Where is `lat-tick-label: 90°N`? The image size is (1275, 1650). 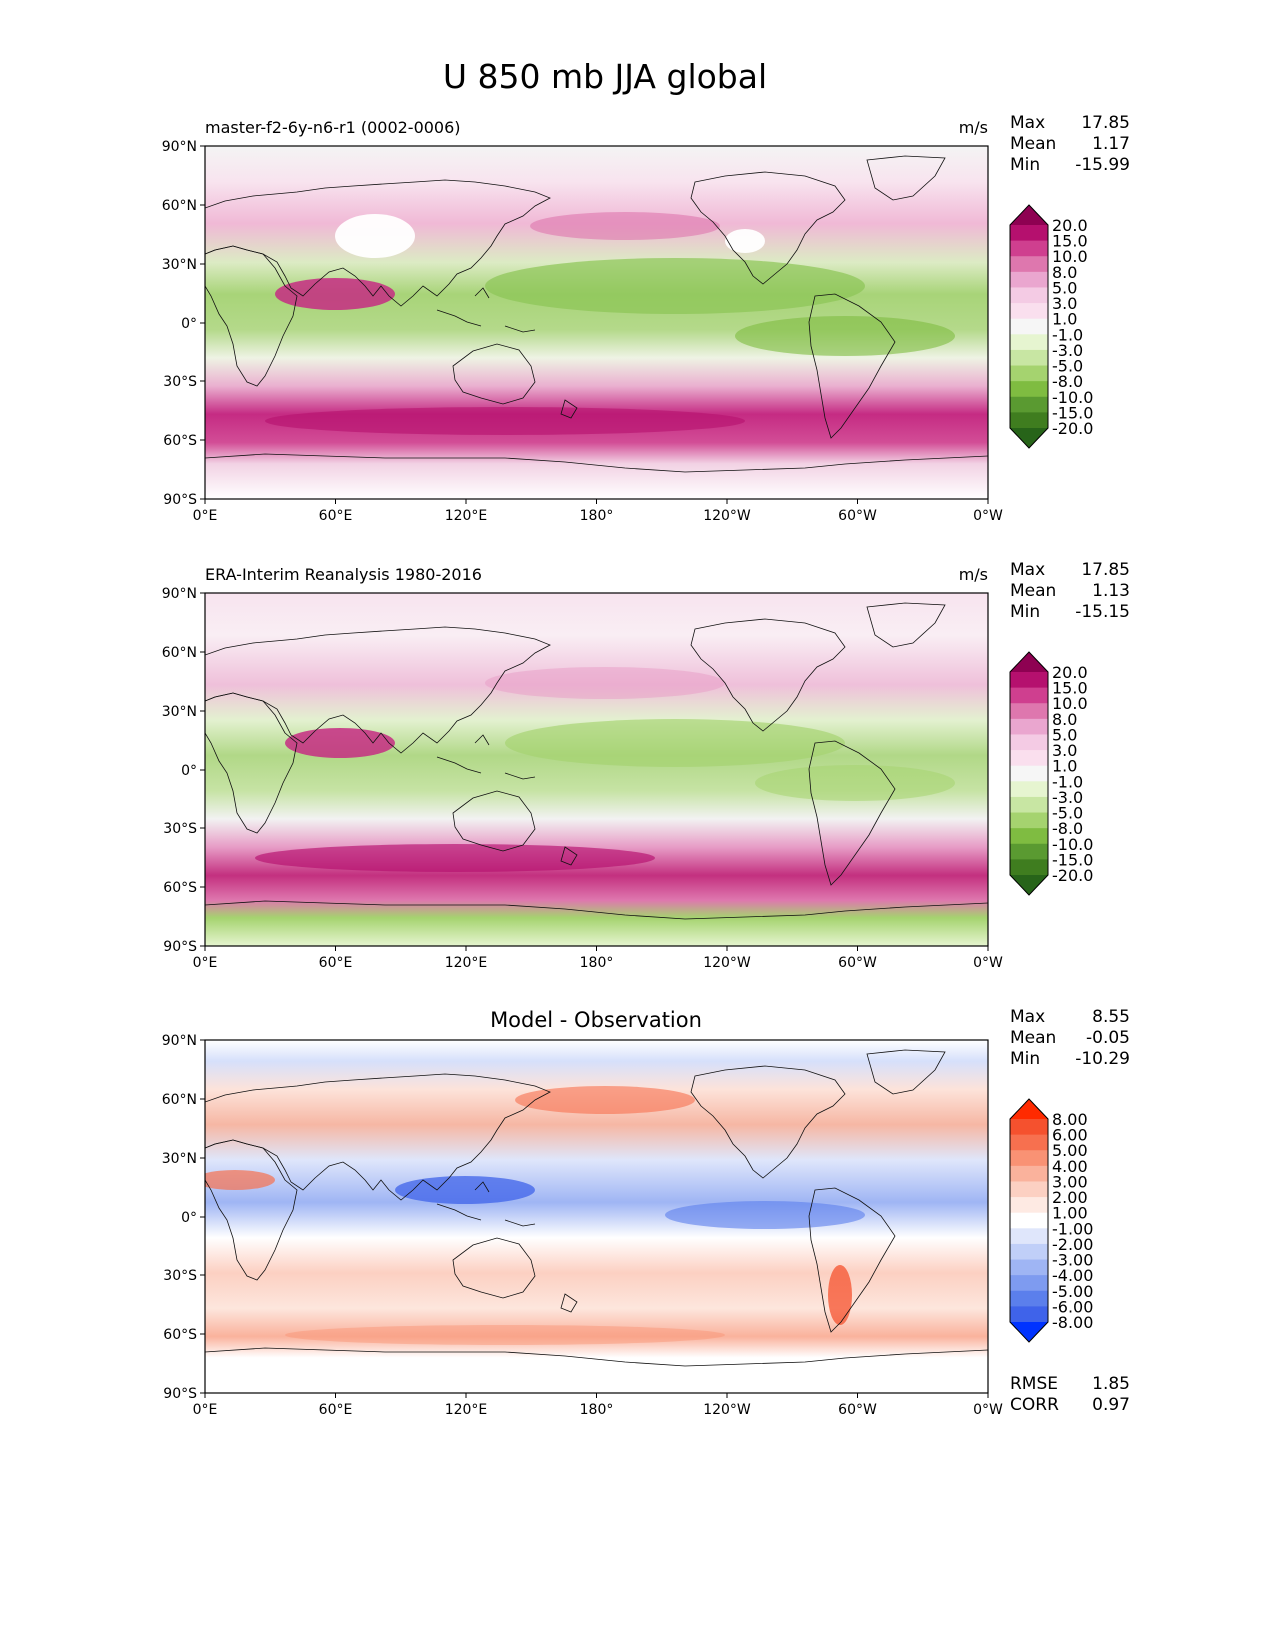 lat-tick-label: 90°N is located at coordinates (179, 147).